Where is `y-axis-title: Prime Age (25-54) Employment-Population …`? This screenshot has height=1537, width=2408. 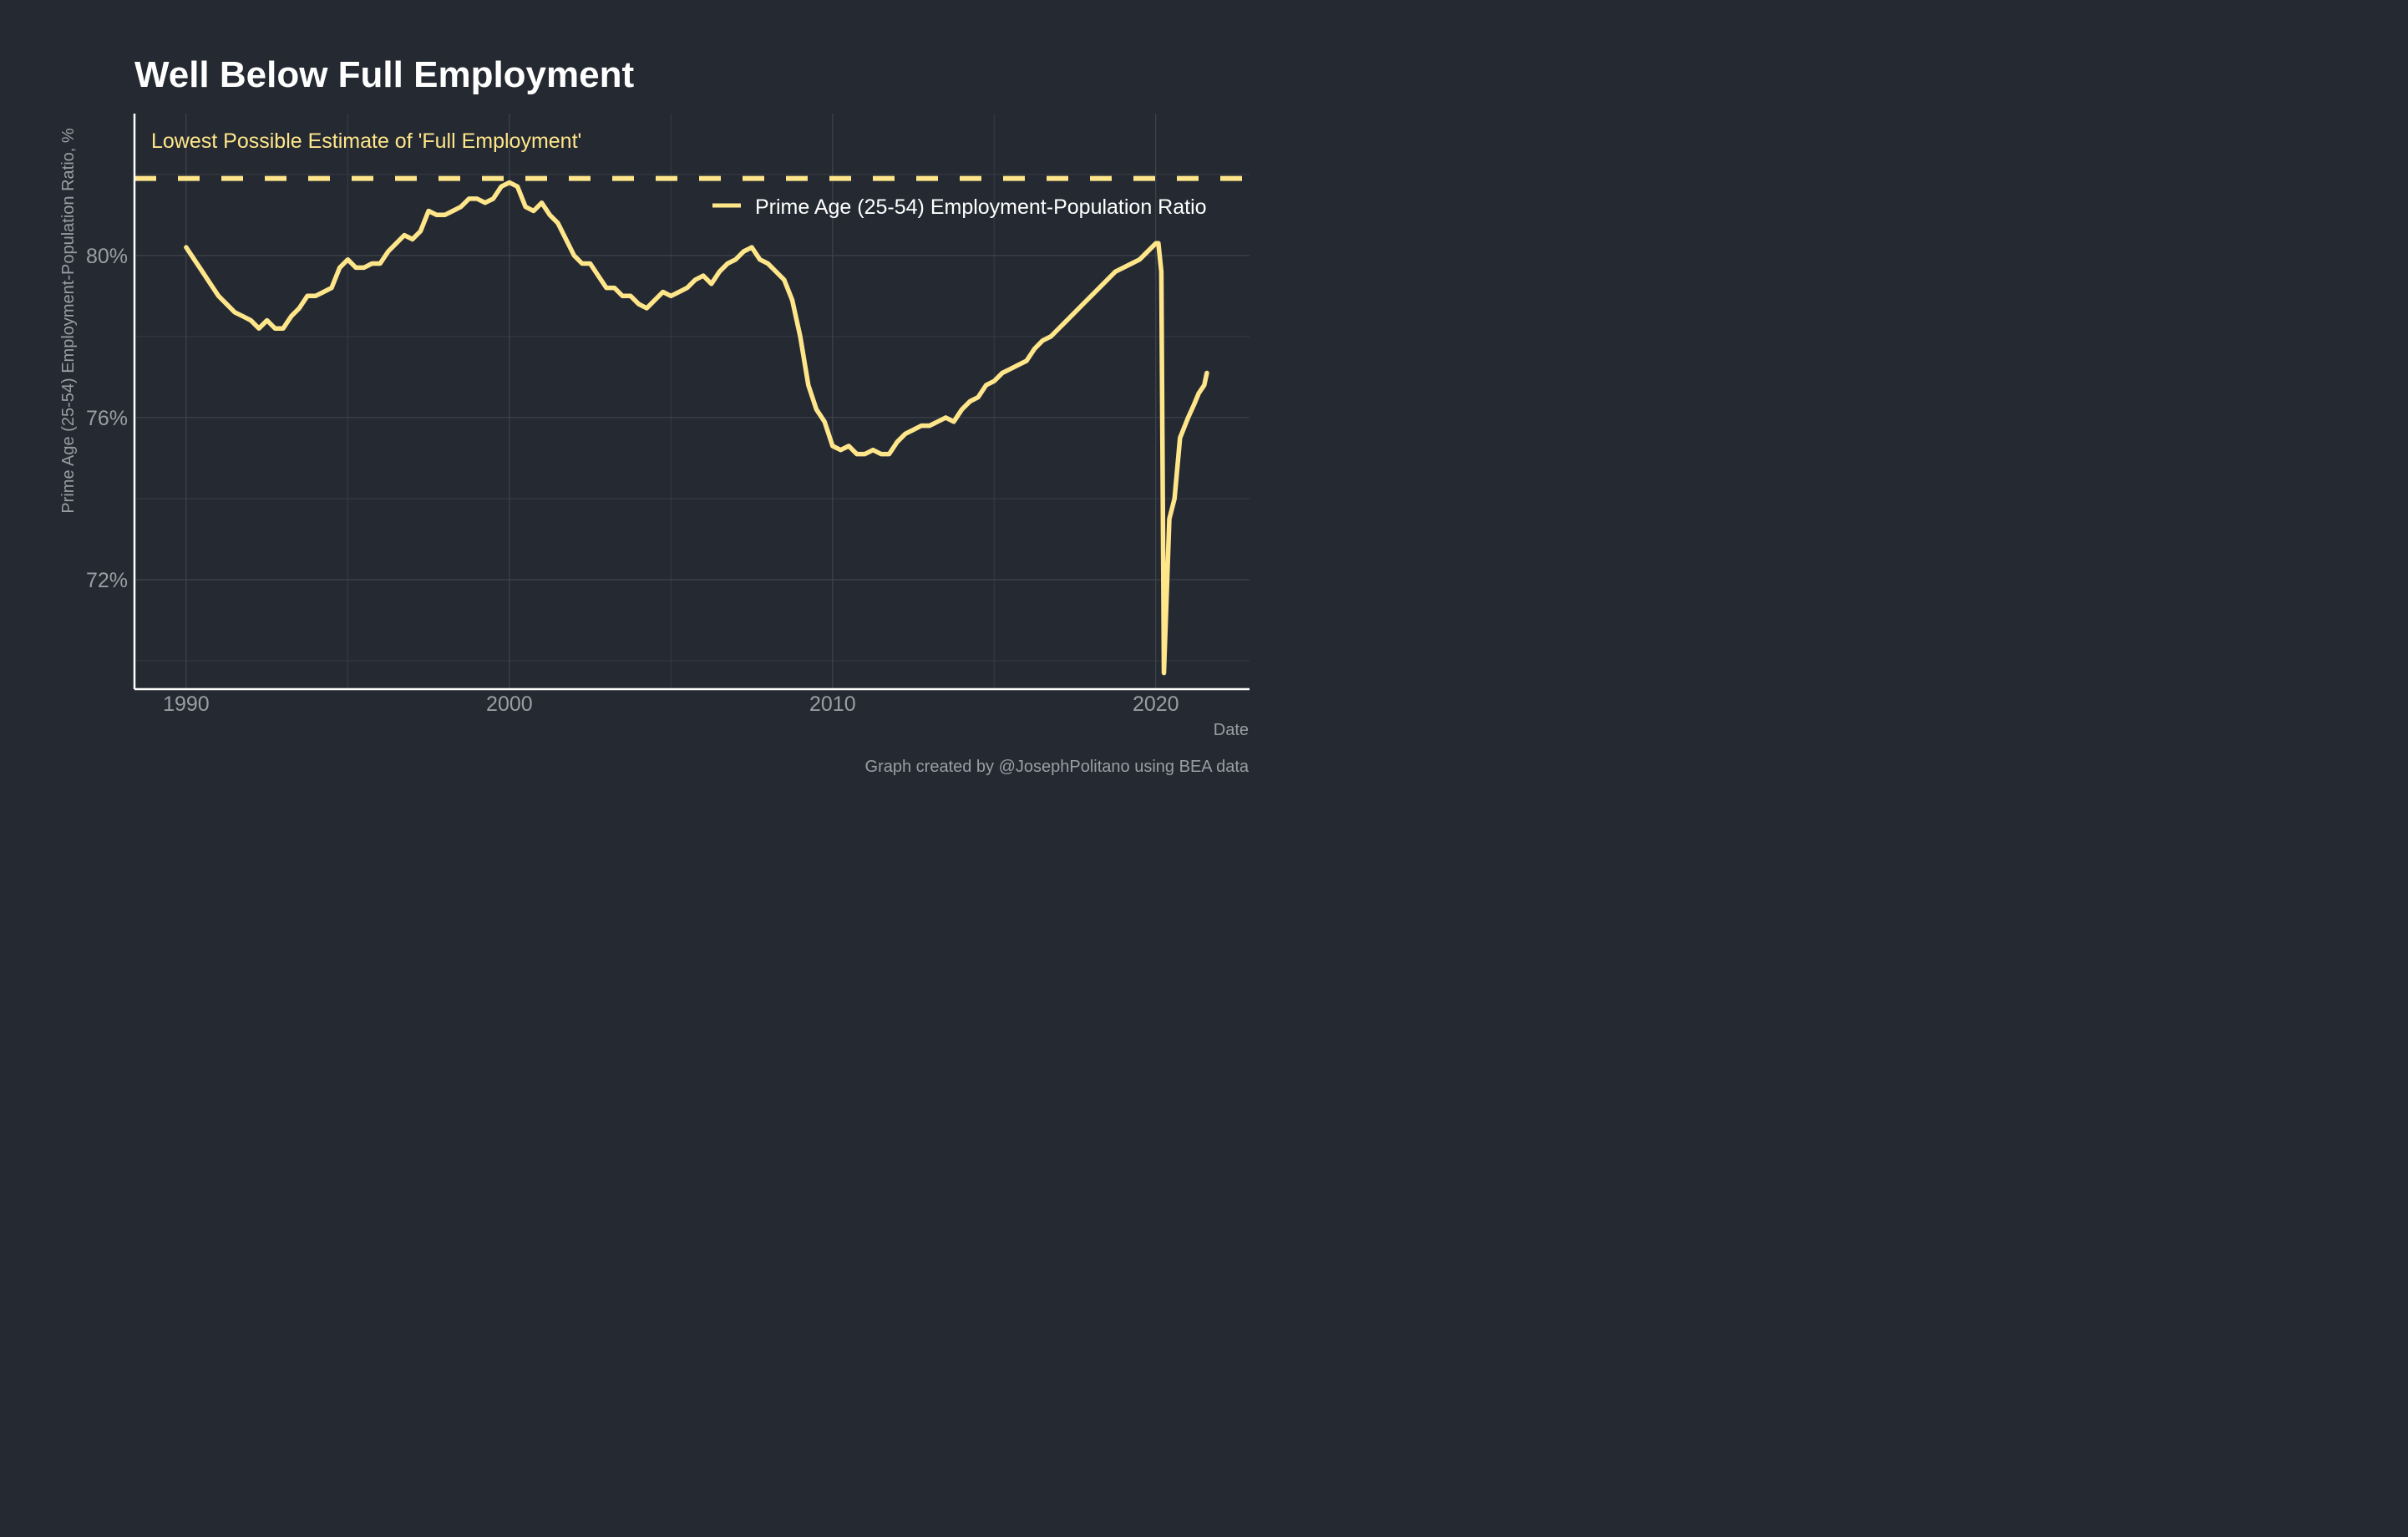
y-axis-title: Prime Age (25-54) Employment-Population … is located at coordinates (68, 321).